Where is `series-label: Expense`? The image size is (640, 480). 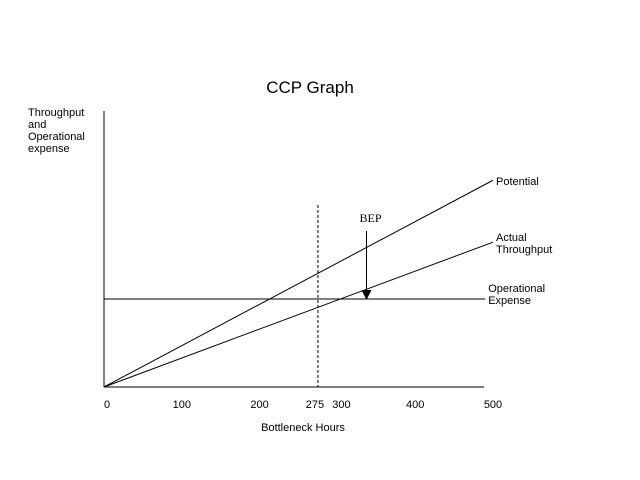 series-label: Expense is located at coordinates (509, 301).